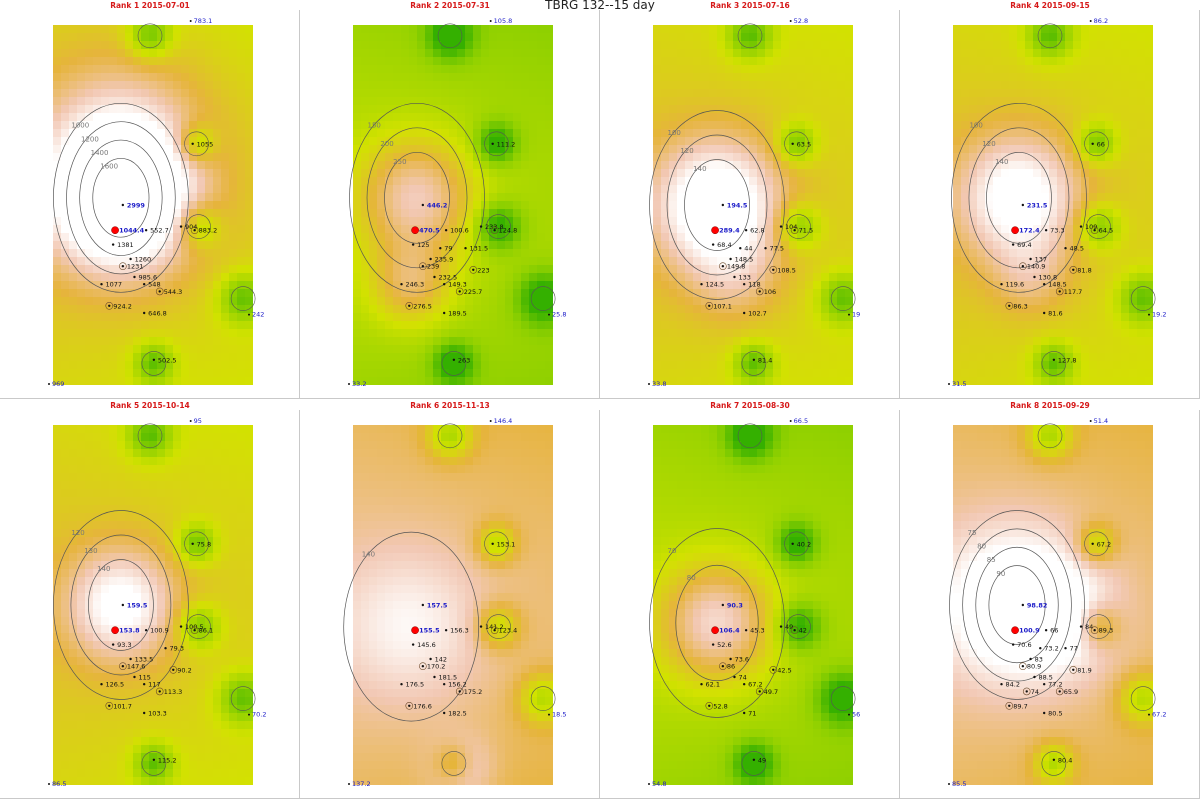  I want to click on figure-title: TBRG 132--15 day, so click(600, 6).